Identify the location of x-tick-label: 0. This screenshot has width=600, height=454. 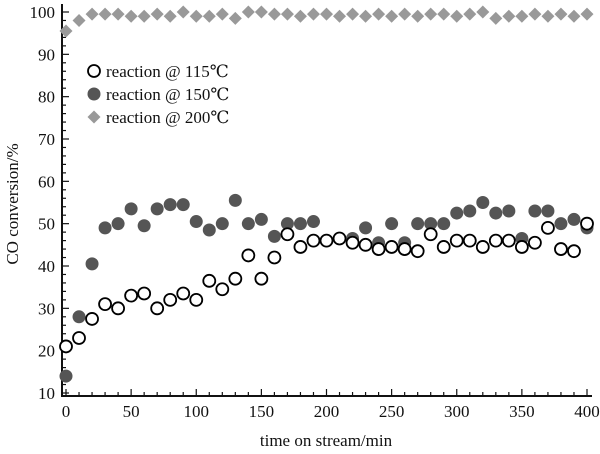
(66, 411).